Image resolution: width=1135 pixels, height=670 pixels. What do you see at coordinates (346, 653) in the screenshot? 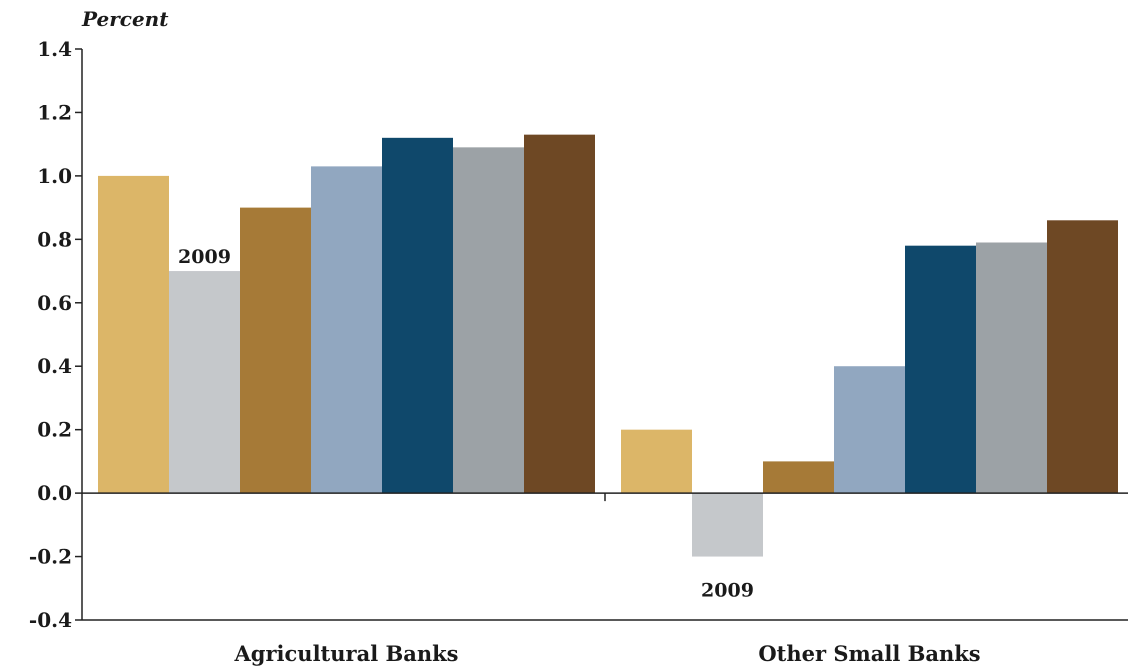
I see `category-label: Agricultural Banks` at bounding box center [346, 653].